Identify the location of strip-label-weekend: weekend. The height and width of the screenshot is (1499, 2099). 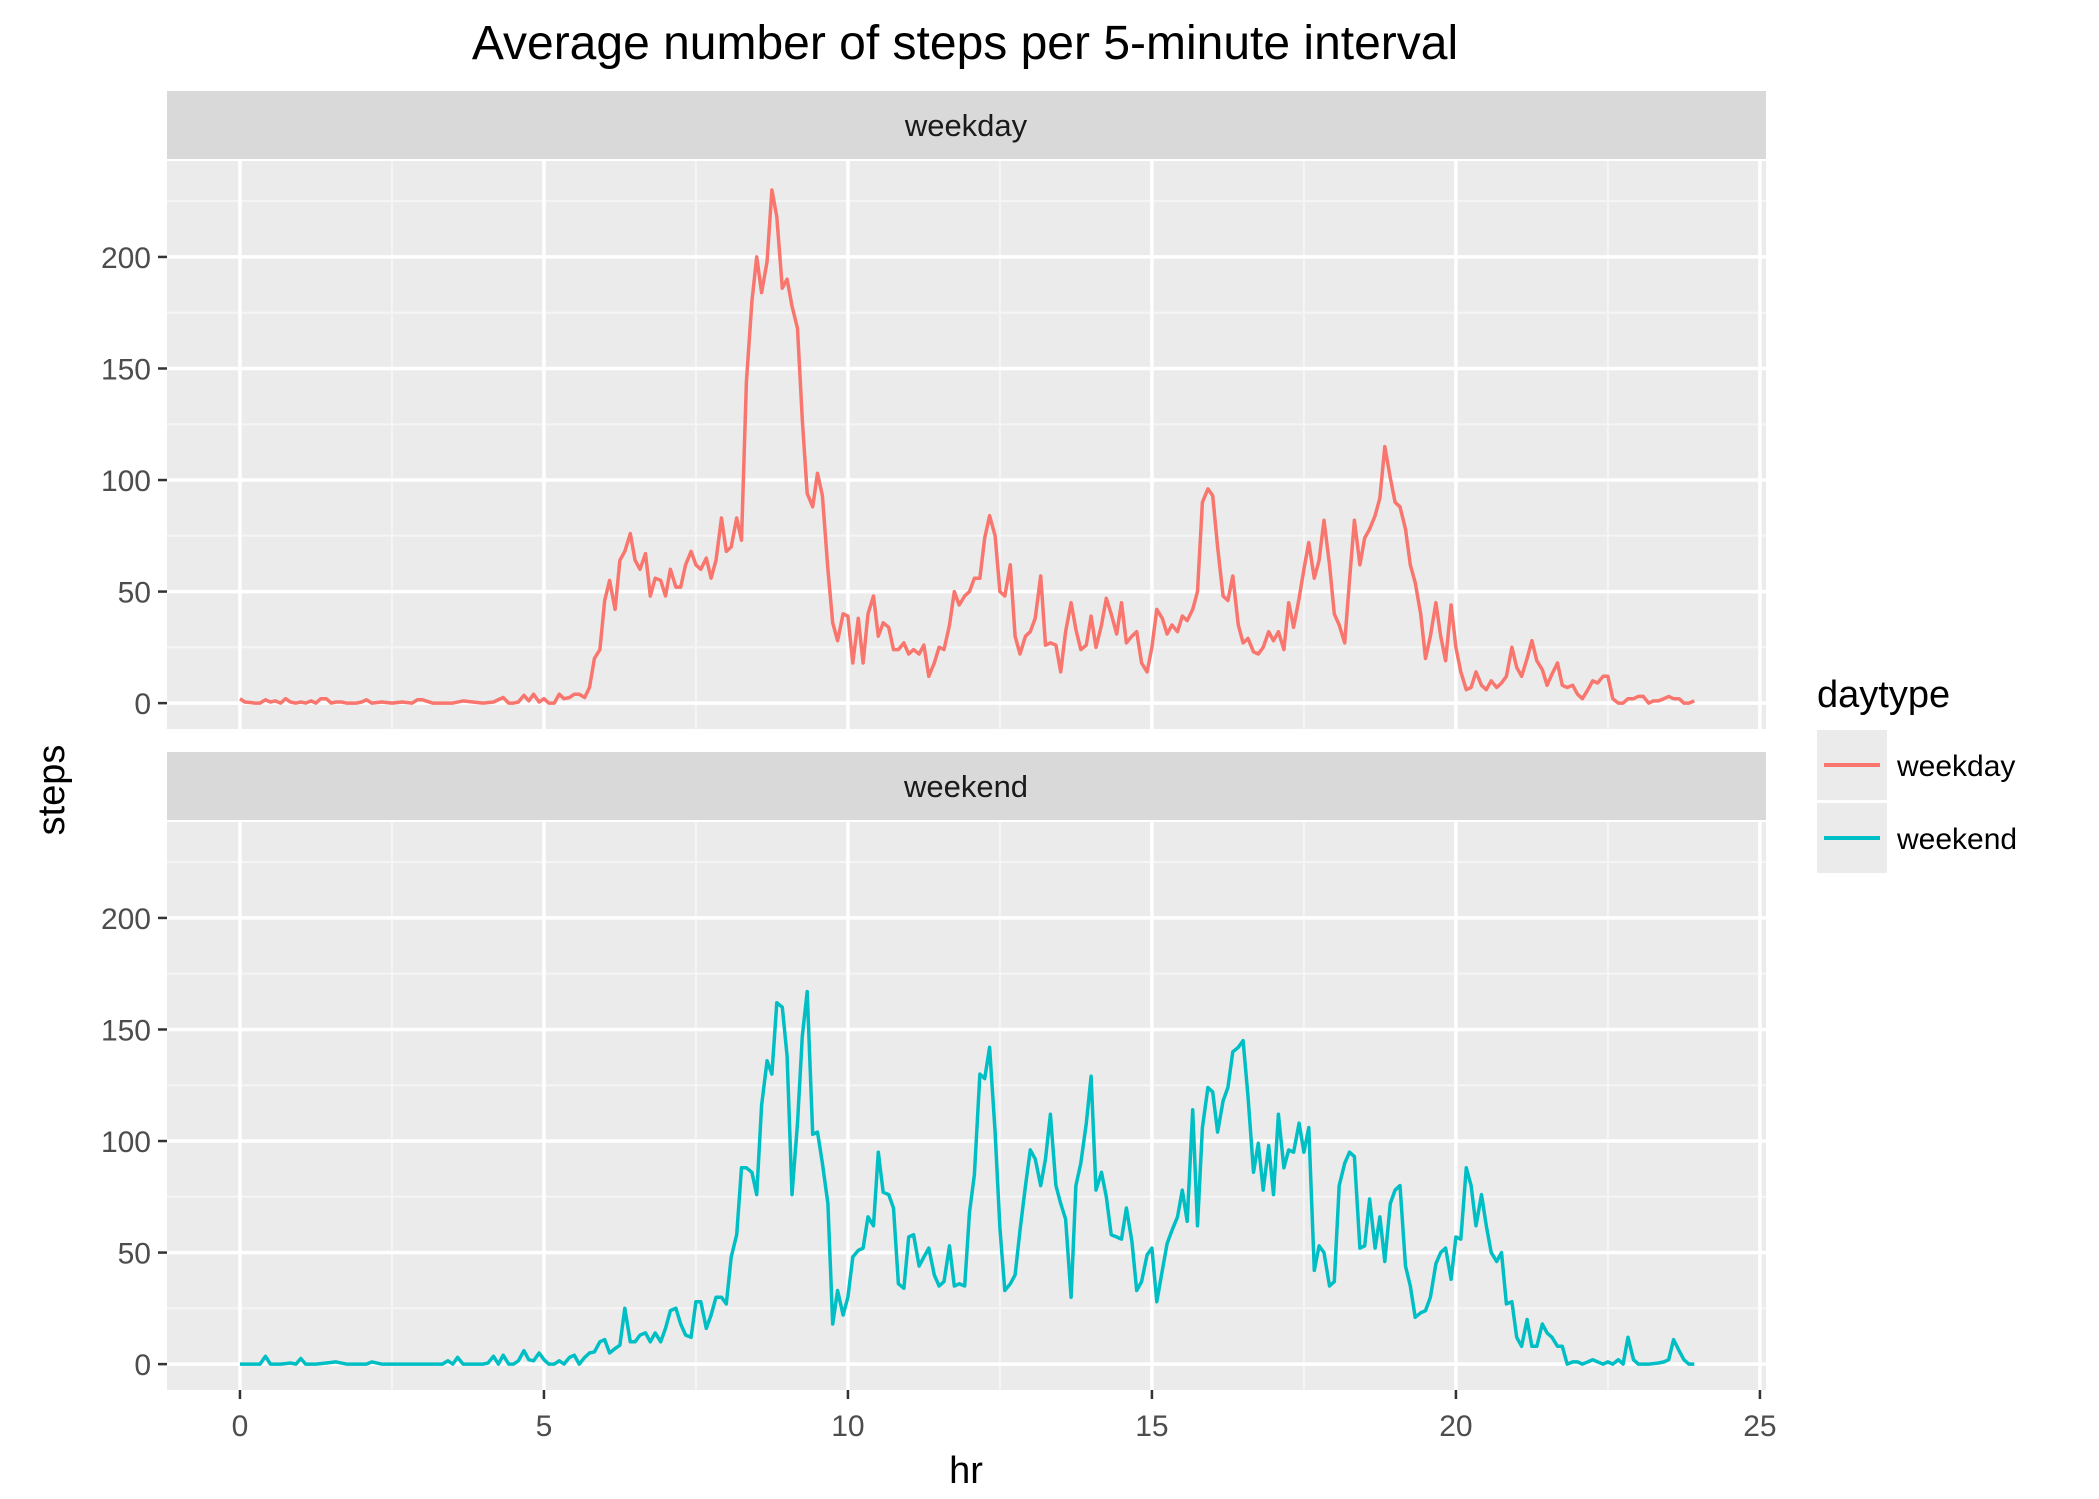
(965, 786).